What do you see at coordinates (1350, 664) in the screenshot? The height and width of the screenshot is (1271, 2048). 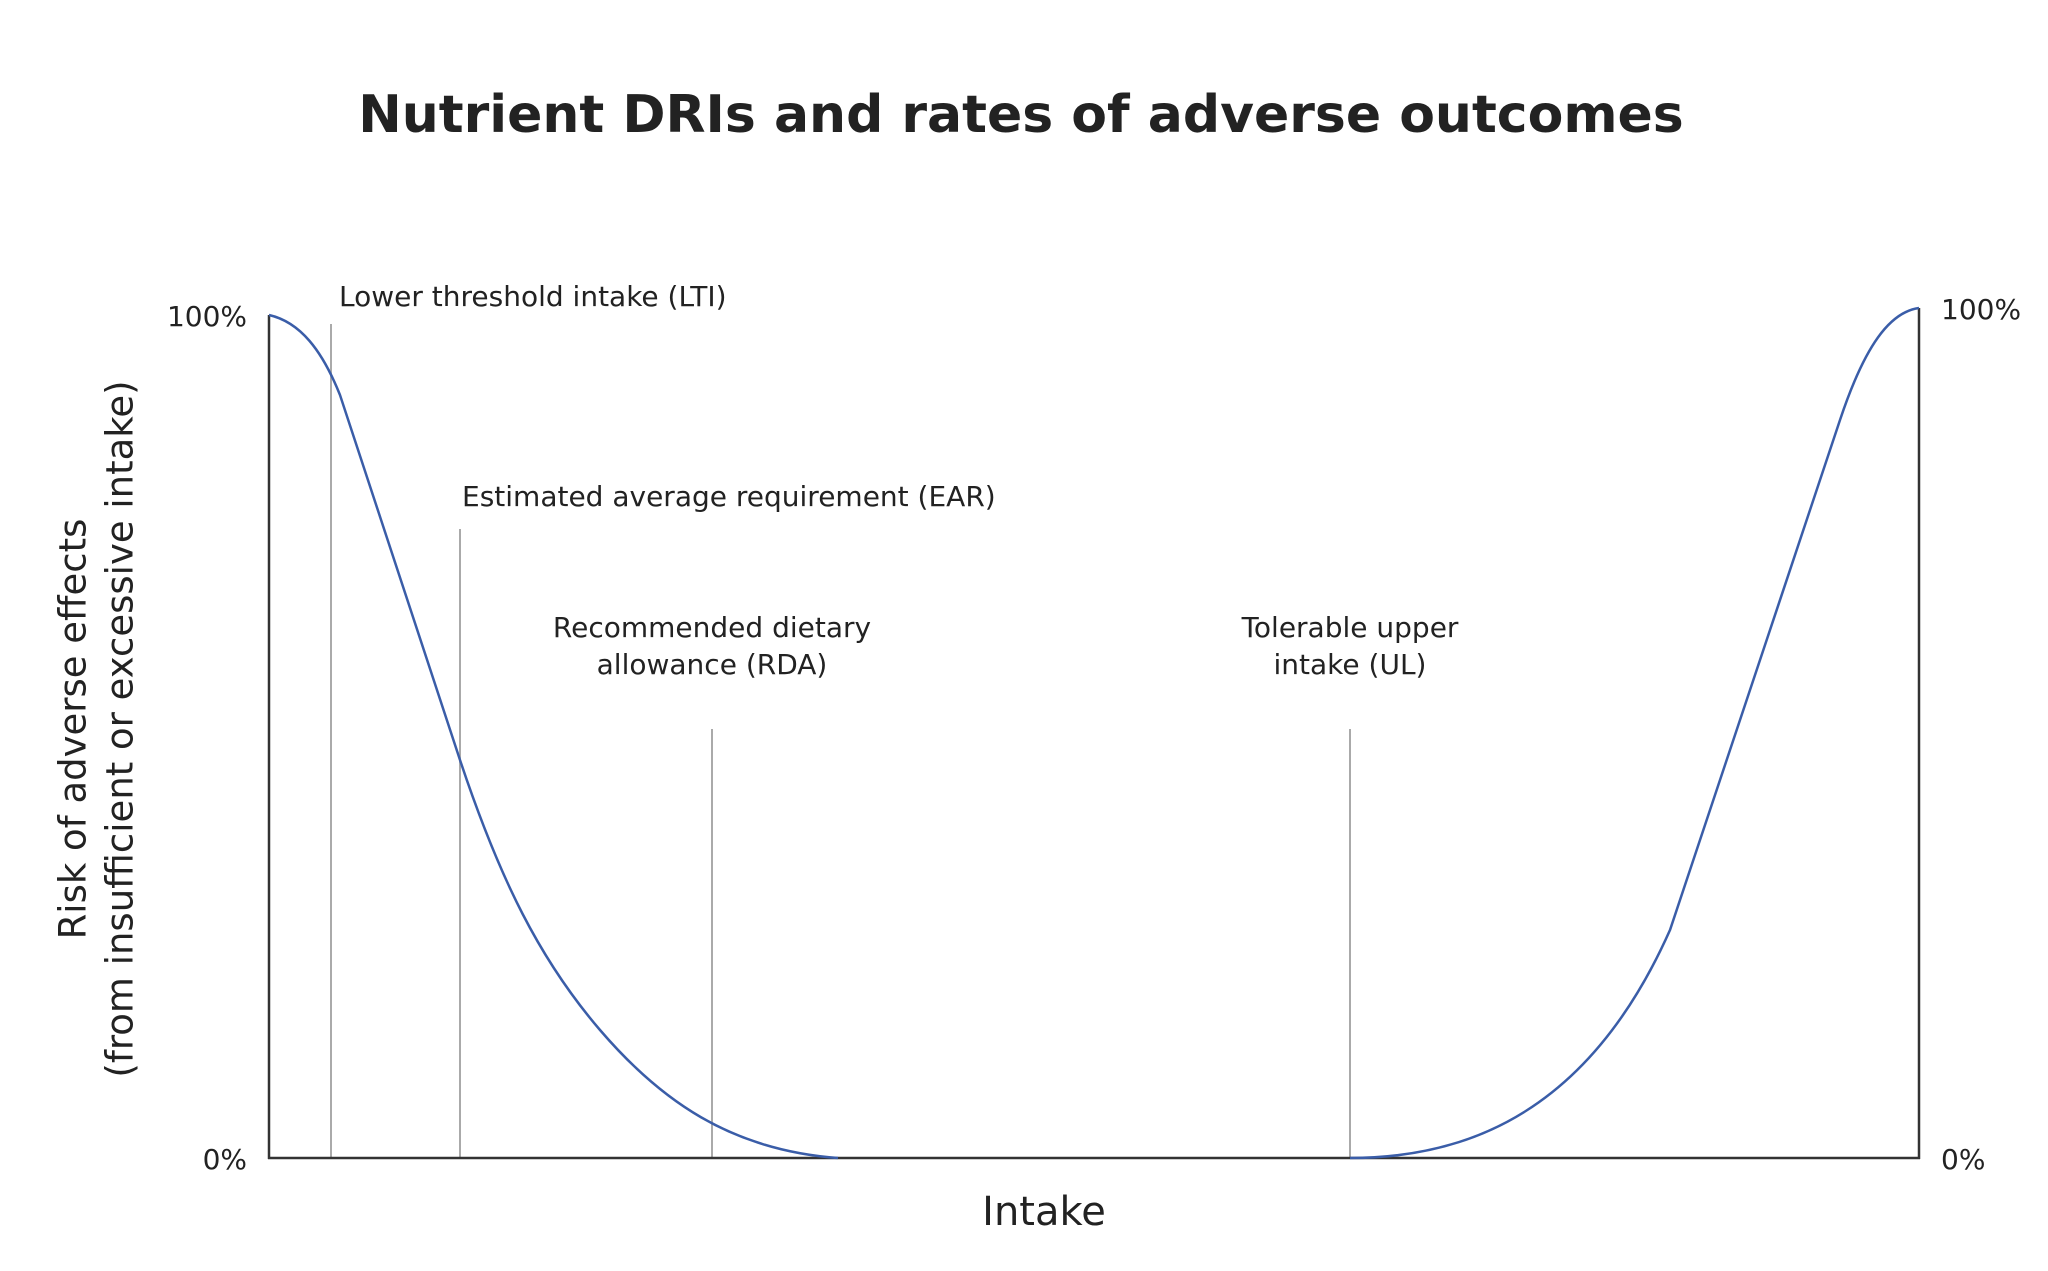 I see `annotation: intake (UL)` at bounding box center [1350, 664].